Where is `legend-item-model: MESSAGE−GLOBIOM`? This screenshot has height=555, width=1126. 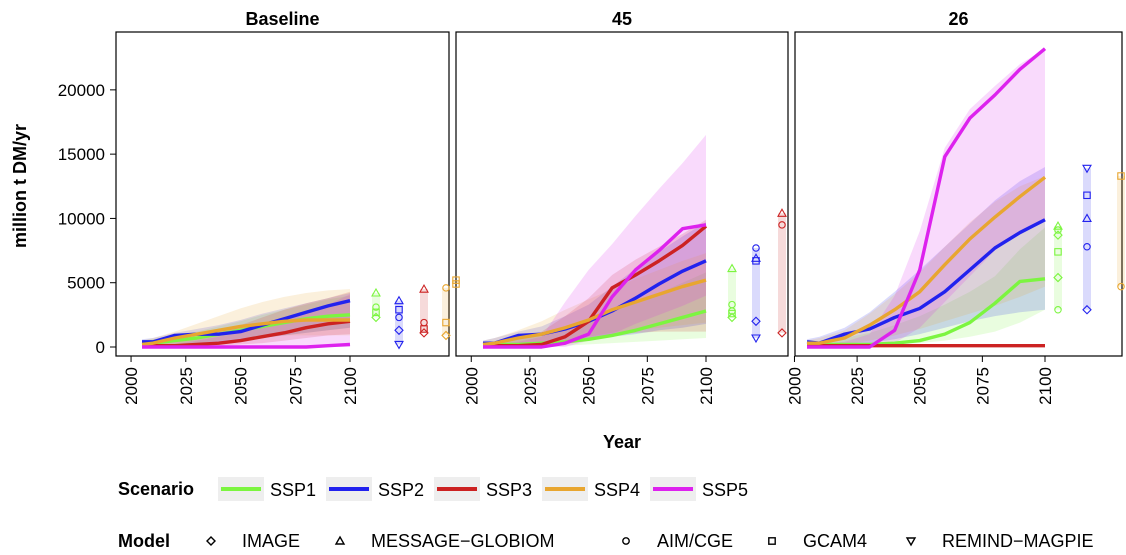 legend-item-model: MESSAGE−GLOBIOM is located at coordinates (444, 541).